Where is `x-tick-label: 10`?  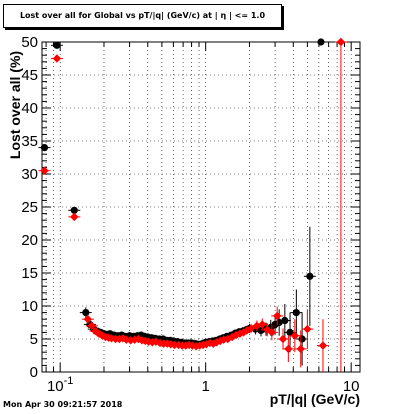
x-tick-label: 10 is located at coordinates (351, 386).